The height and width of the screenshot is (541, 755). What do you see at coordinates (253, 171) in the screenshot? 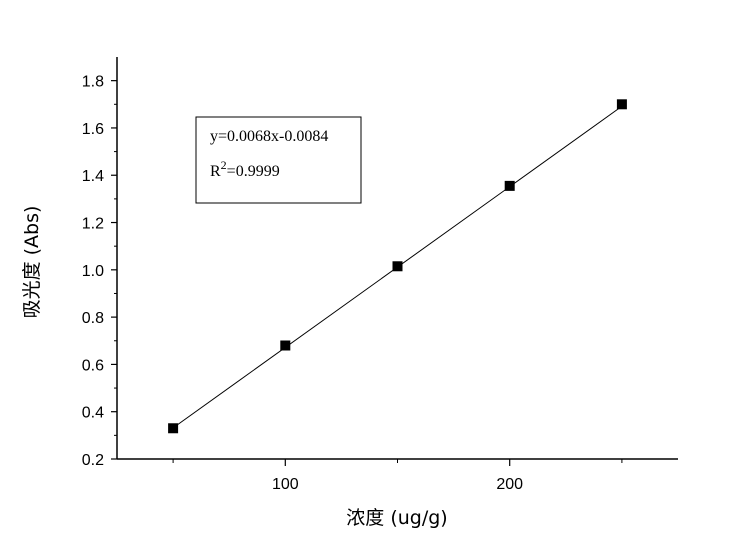
I see `r-squared-value: =0.9999` at bounding box center [253, 171].